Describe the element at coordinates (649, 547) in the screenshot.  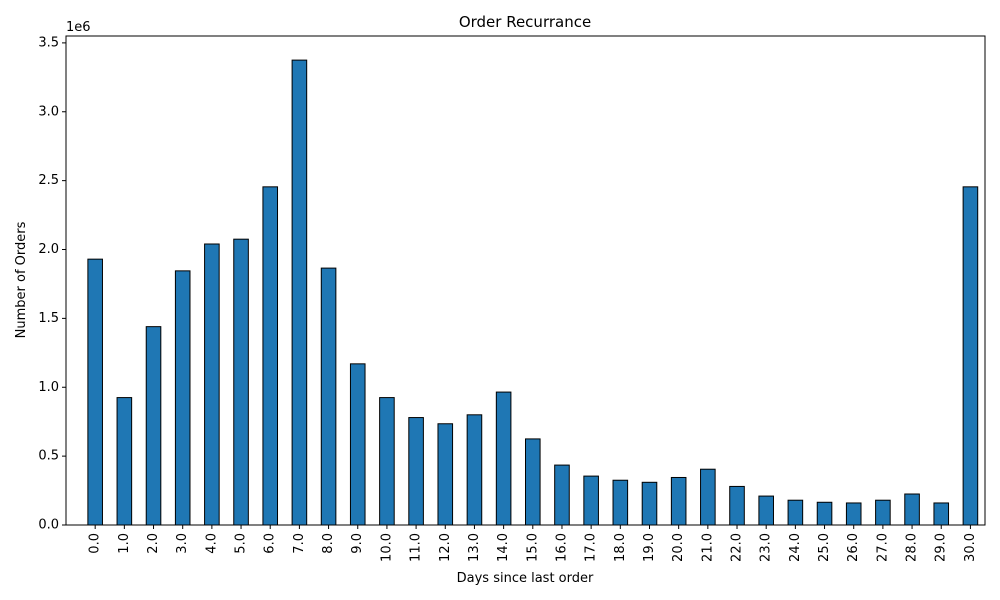
I see `x-tick-label: 19.0` at that location.